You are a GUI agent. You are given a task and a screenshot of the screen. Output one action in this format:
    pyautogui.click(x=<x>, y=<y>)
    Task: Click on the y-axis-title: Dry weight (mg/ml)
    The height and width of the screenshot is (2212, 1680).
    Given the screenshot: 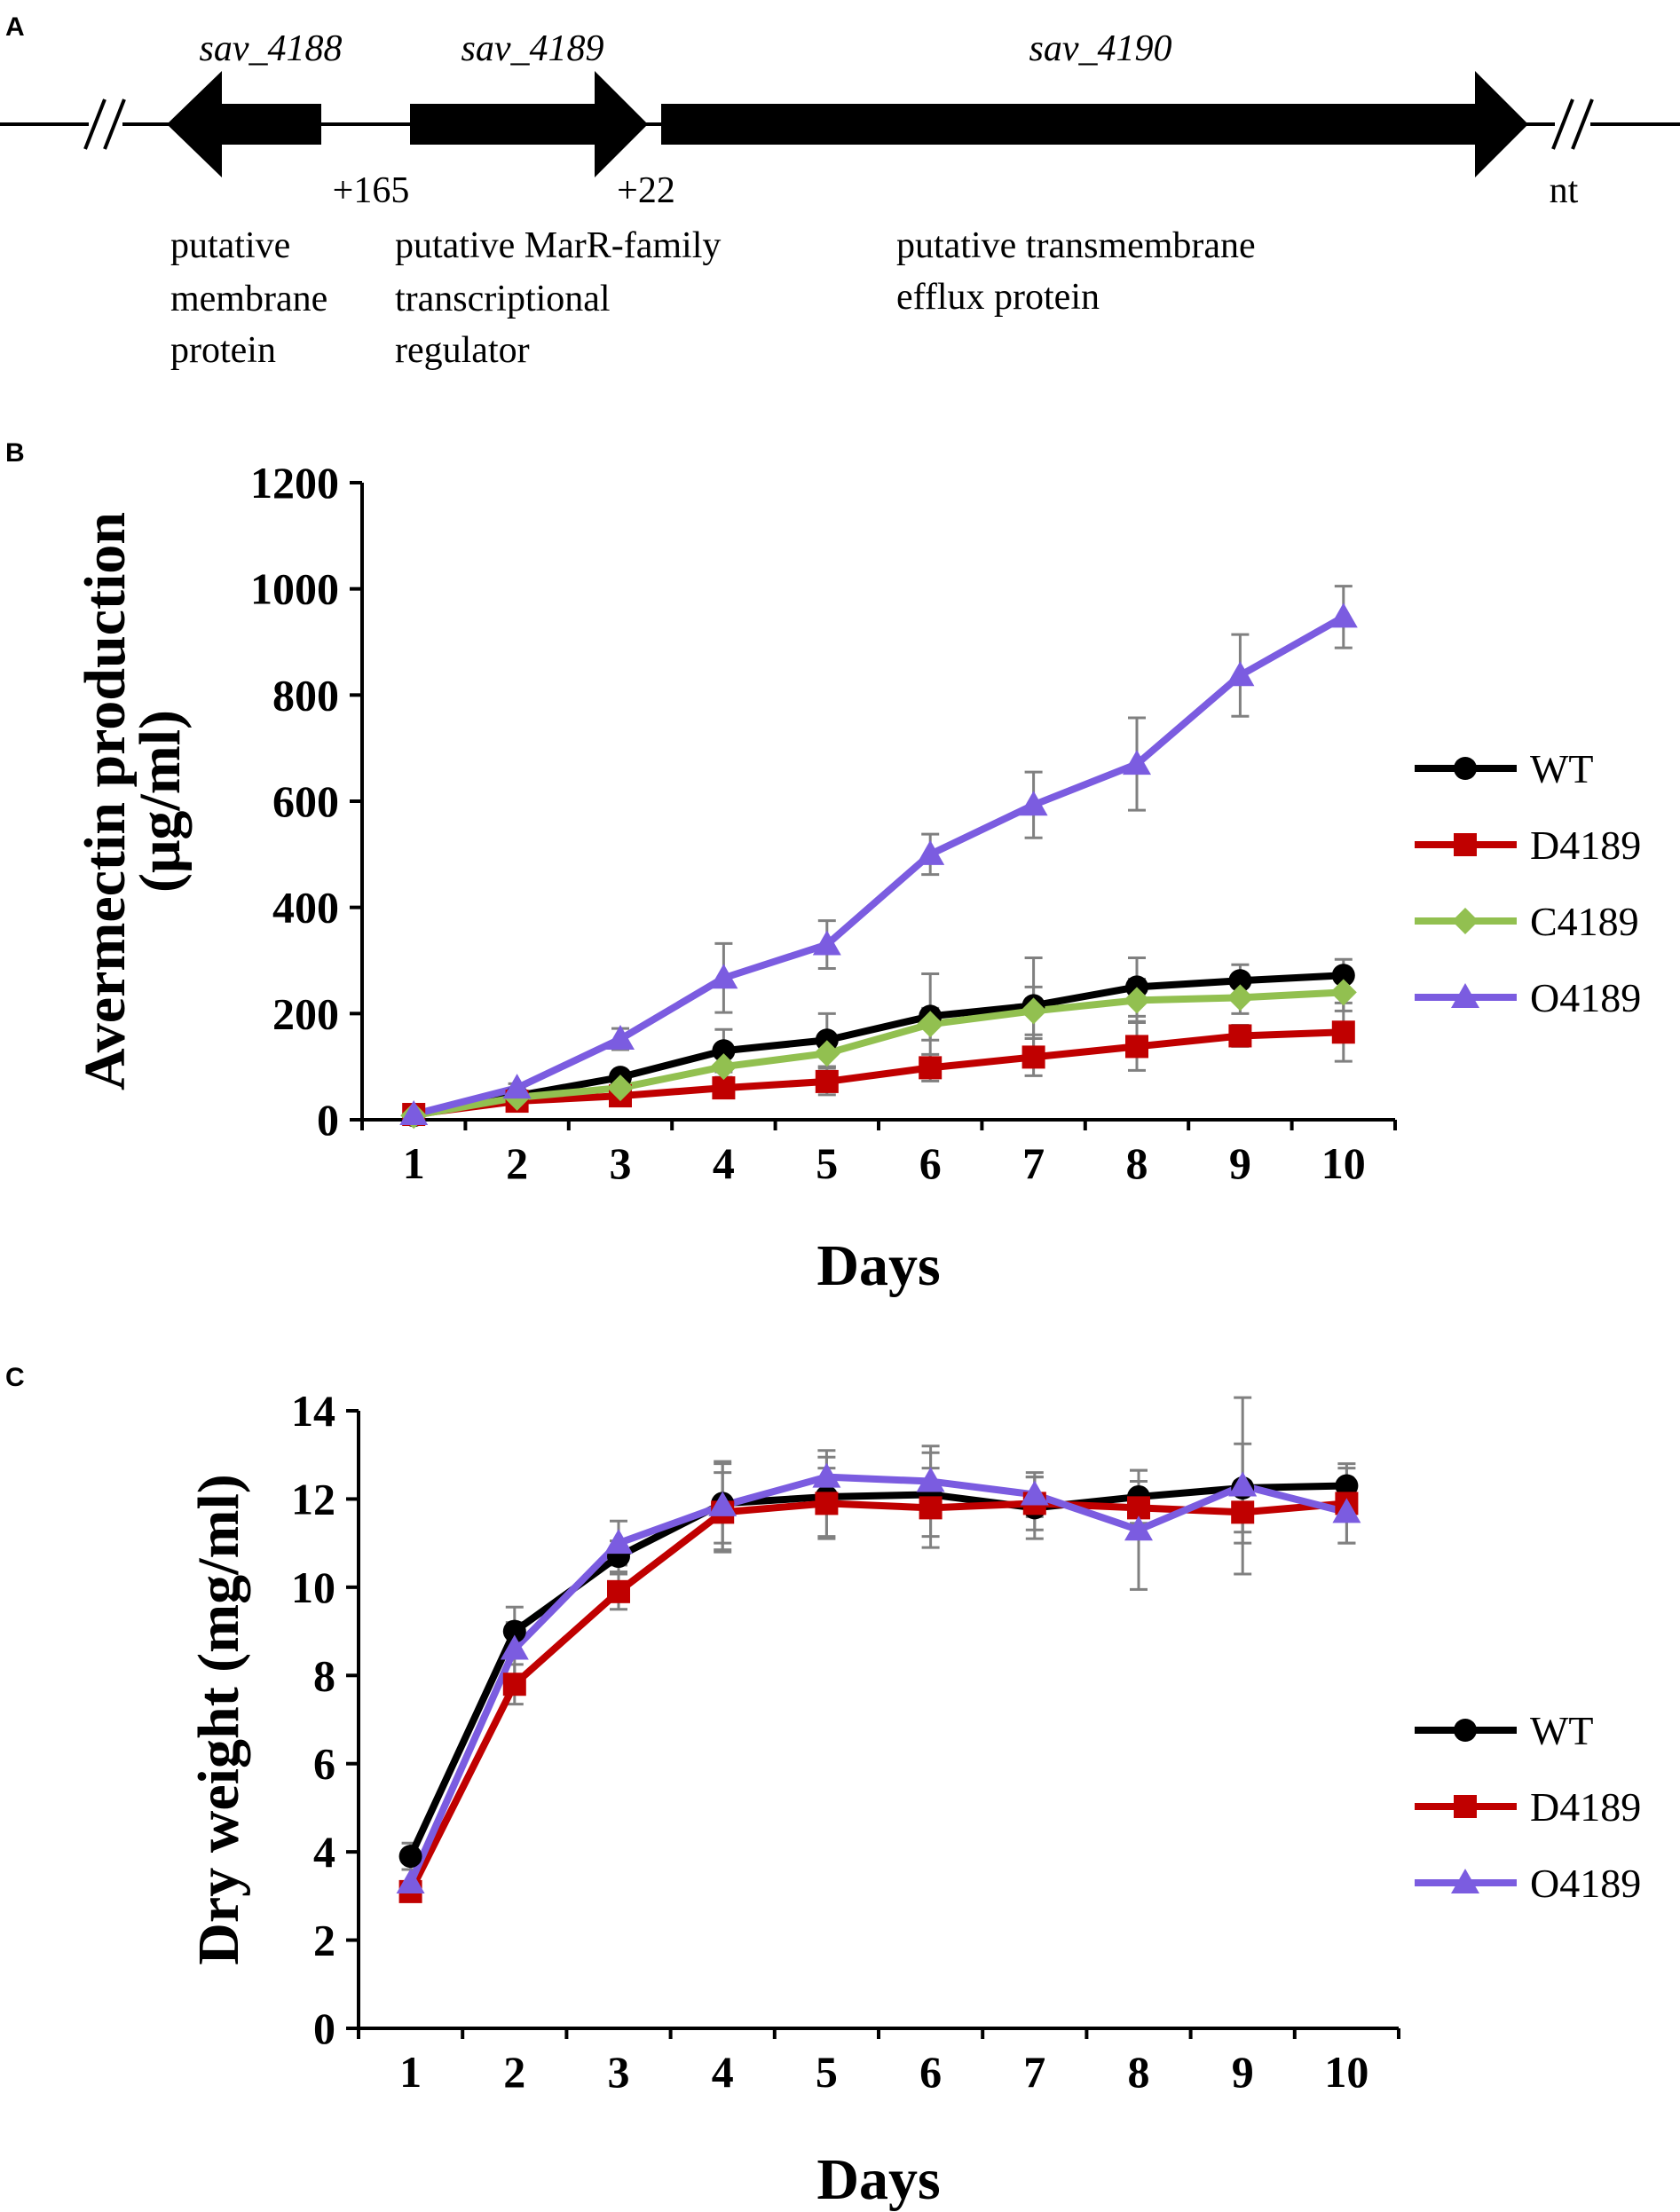 What is the action you would take?
    pyautogui.click(x=218, y=1719)
    